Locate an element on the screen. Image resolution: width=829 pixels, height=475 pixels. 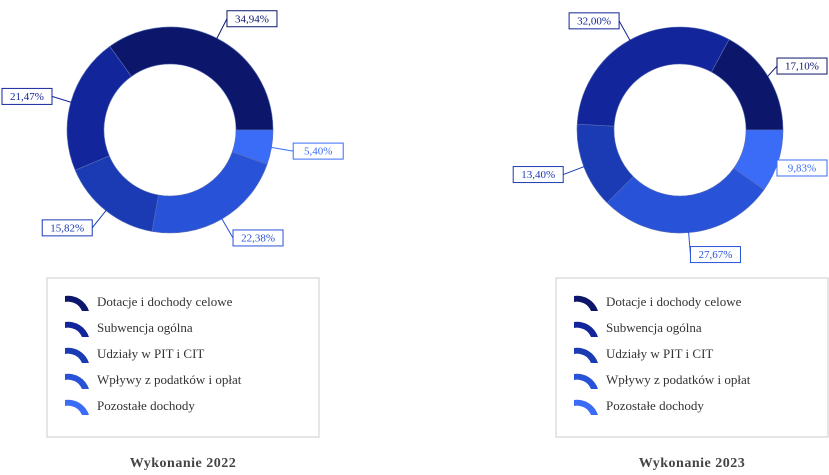
value-label: 32,00% is located at coordinates (594, 21).